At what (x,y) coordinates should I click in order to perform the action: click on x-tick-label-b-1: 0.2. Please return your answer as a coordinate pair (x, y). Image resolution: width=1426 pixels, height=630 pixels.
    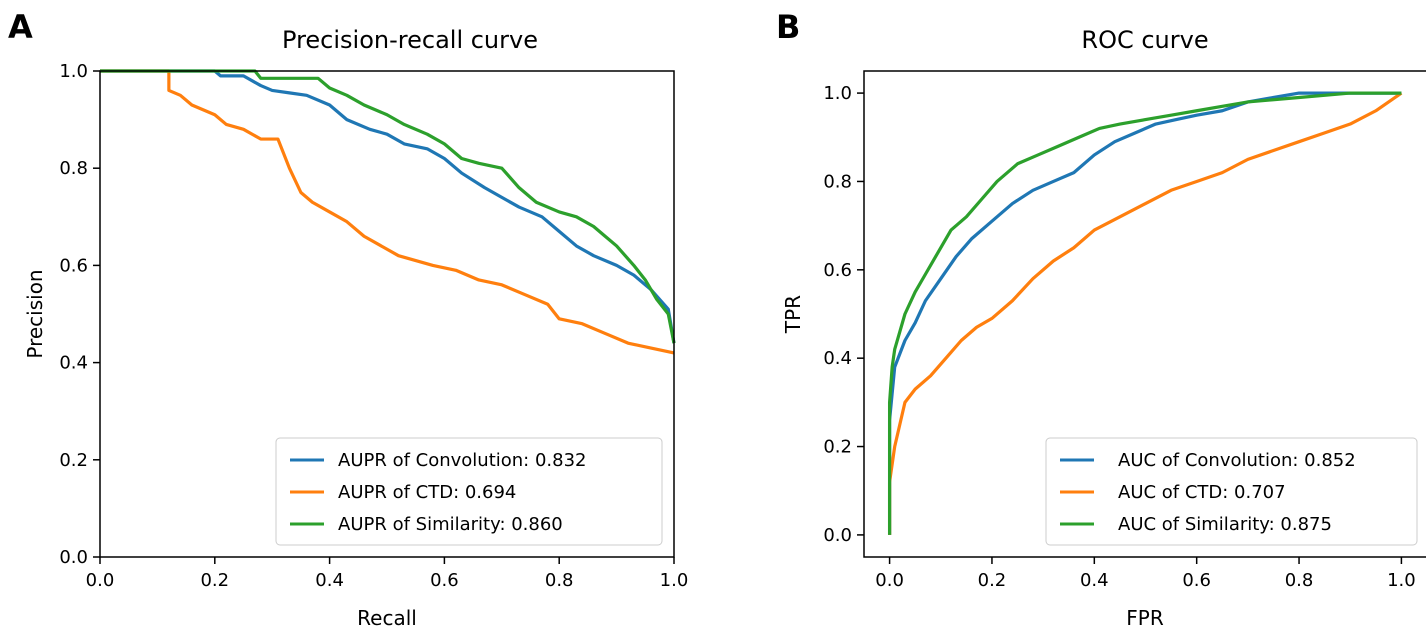
    Looking at the image, I should click on (992, 580).